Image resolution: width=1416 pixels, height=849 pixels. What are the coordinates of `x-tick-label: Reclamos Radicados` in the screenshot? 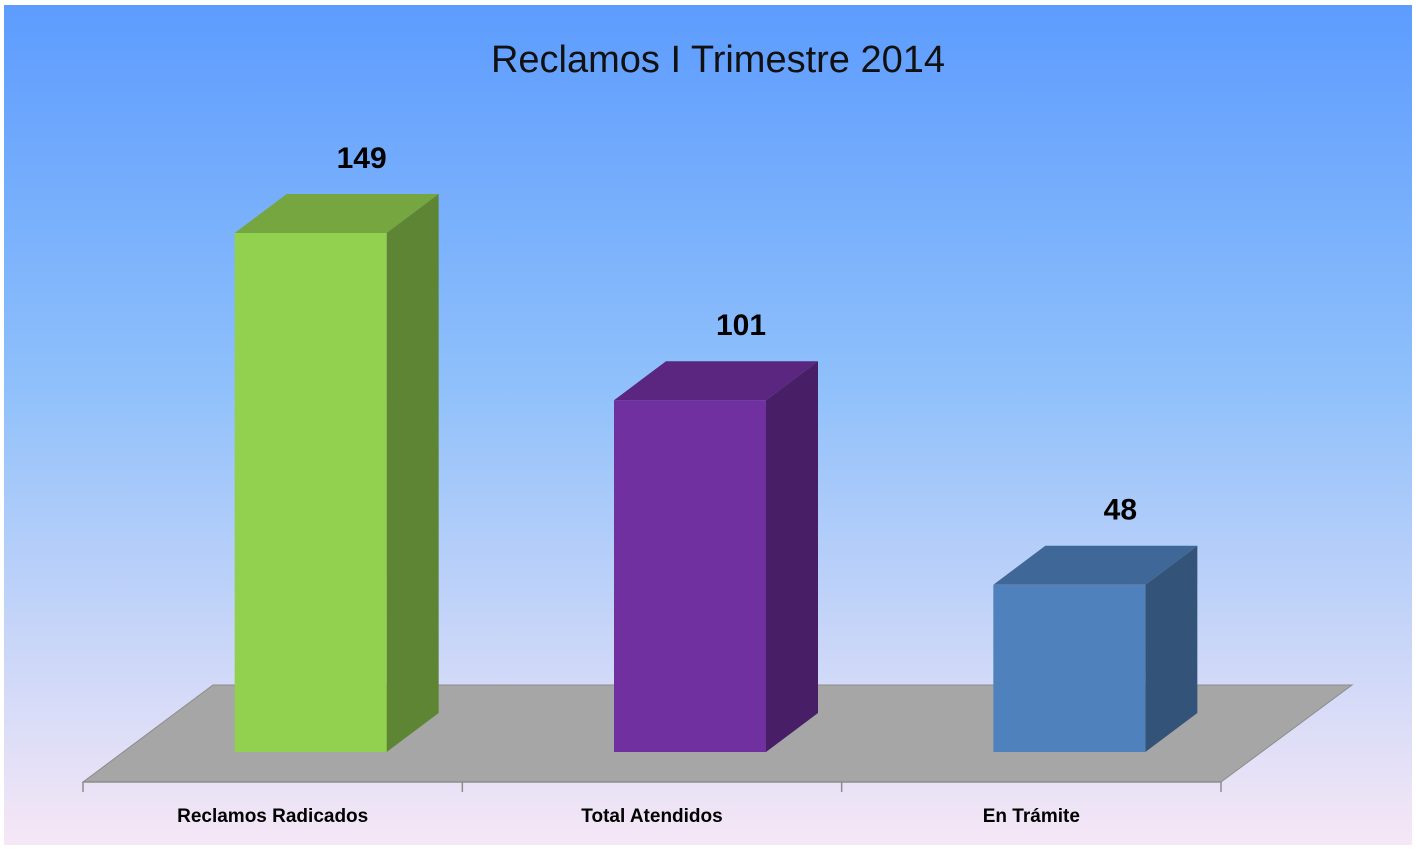 It's located at (272, 816).